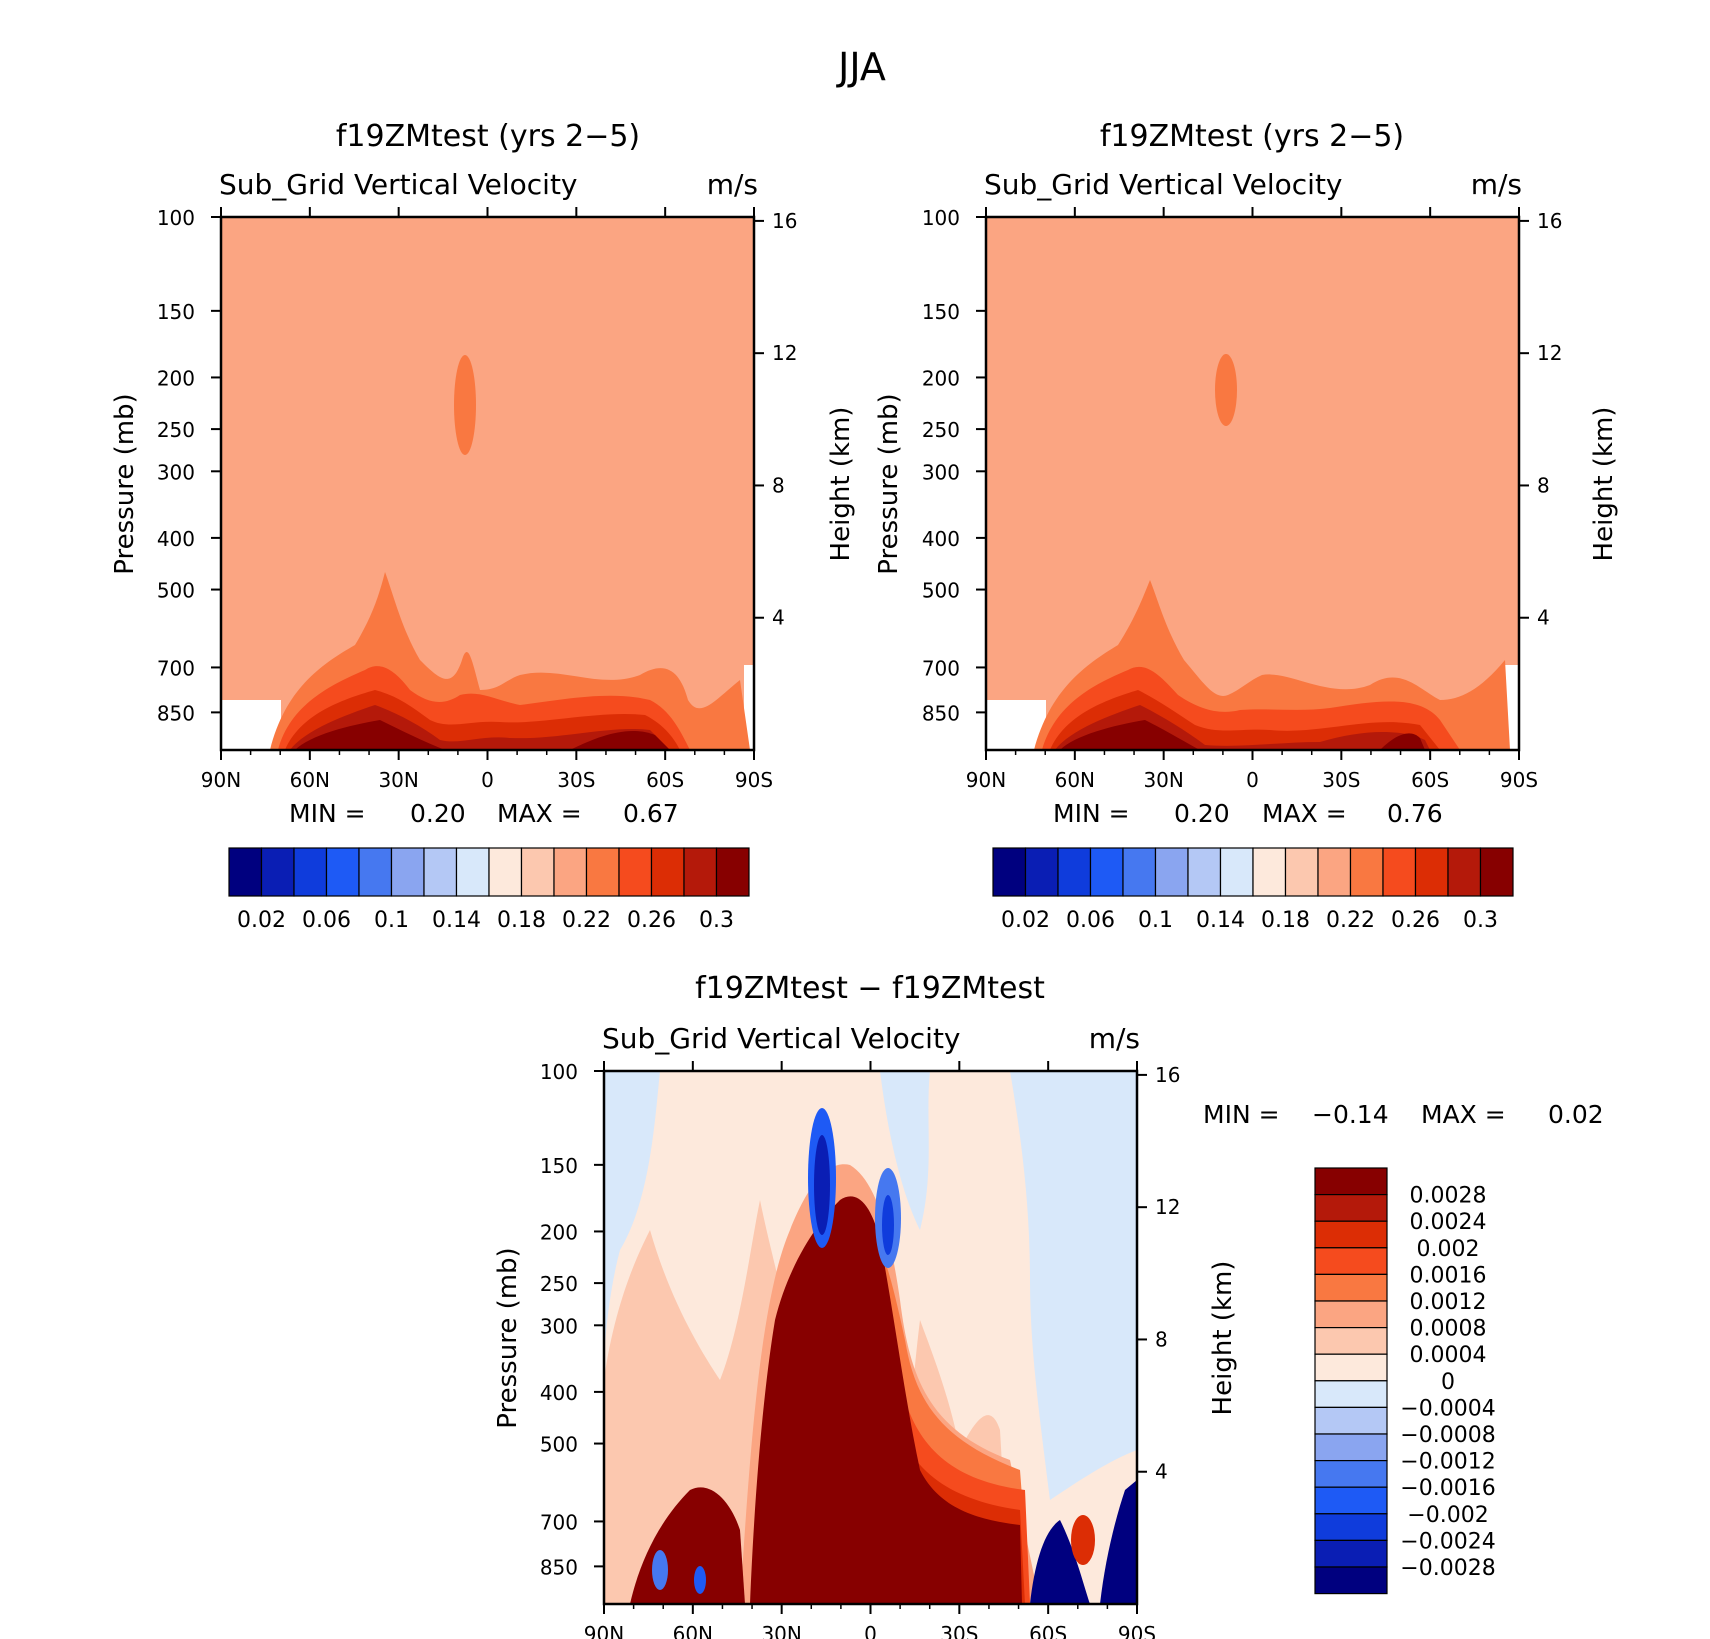  I want to click on panel-3-subtitle-left: Sub_Grid Vertical Velocity, so click(781, 1038).